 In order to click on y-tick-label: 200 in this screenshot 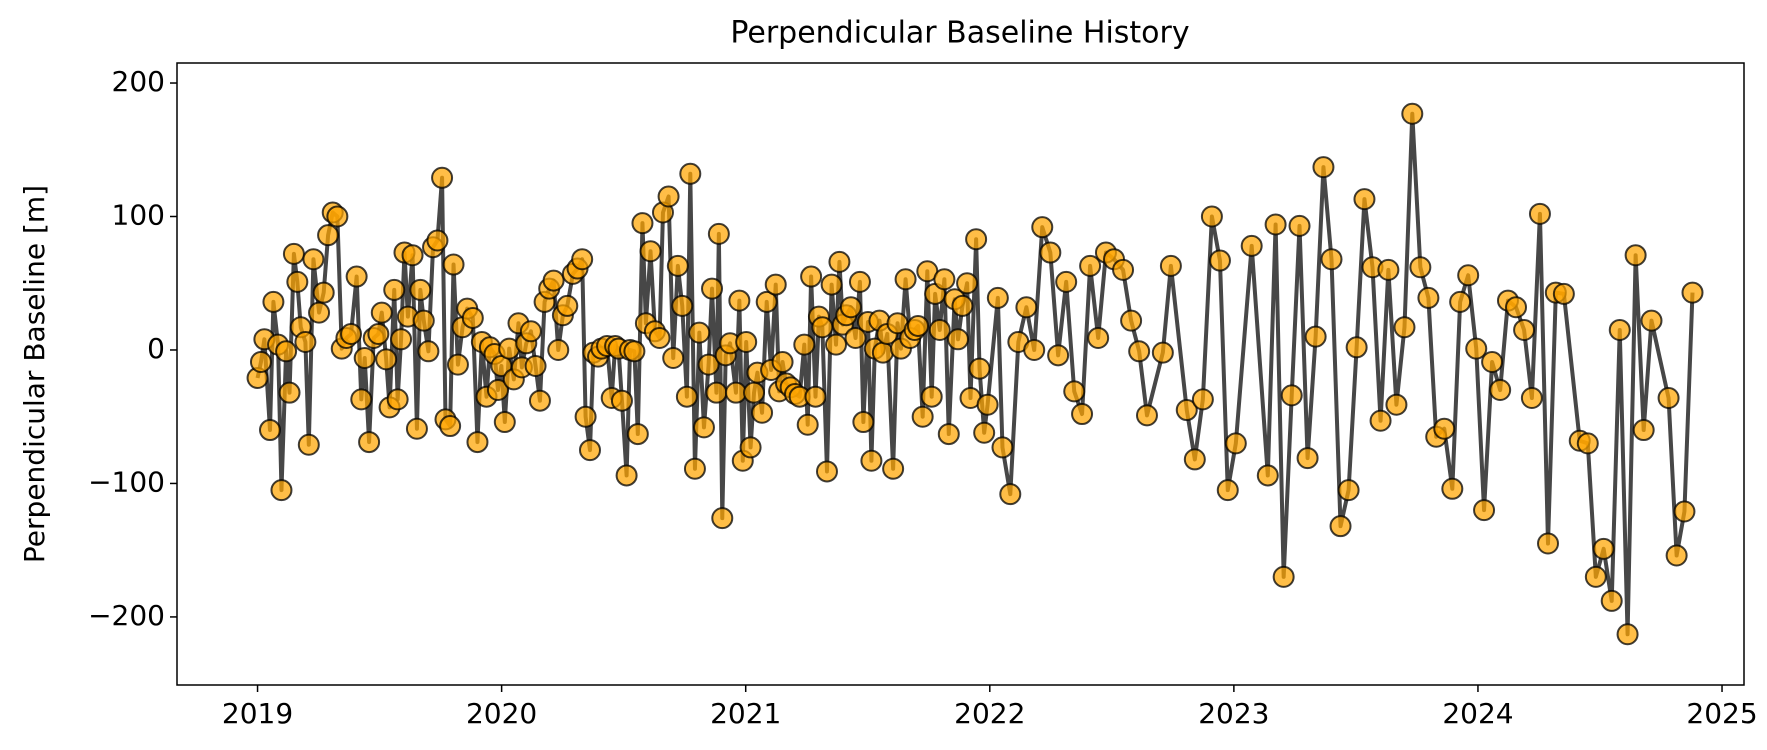, I will do `click(138, 81)`.